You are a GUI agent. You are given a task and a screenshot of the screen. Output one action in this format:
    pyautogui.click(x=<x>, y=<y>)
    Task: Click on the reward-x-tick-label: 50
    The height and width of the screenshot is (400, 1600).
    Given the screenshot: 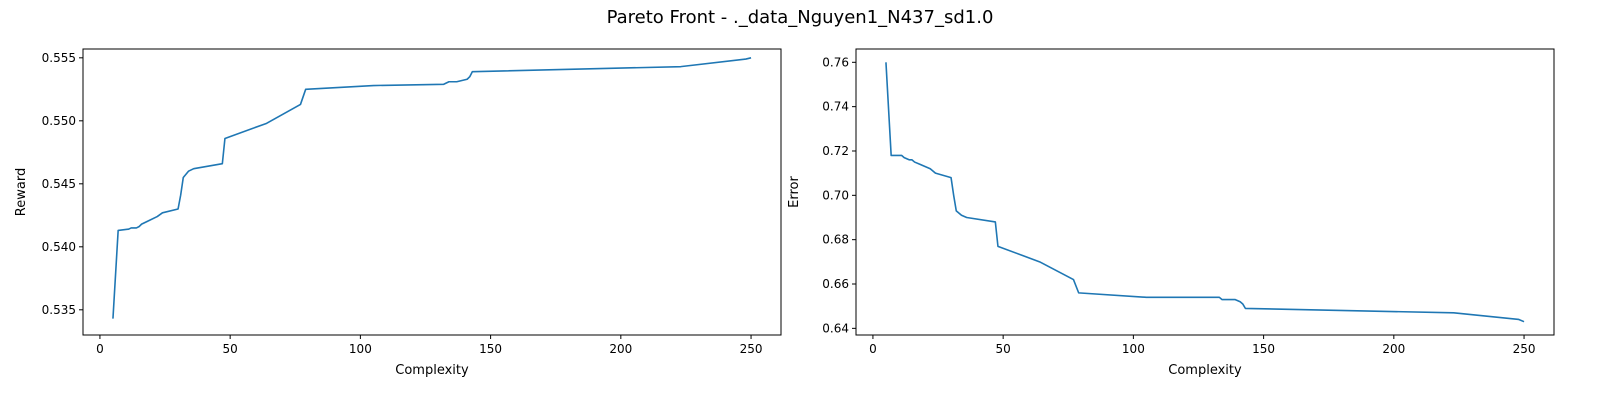 What is the action you would take?
    pyautogui.click(x=230, y=349)
    